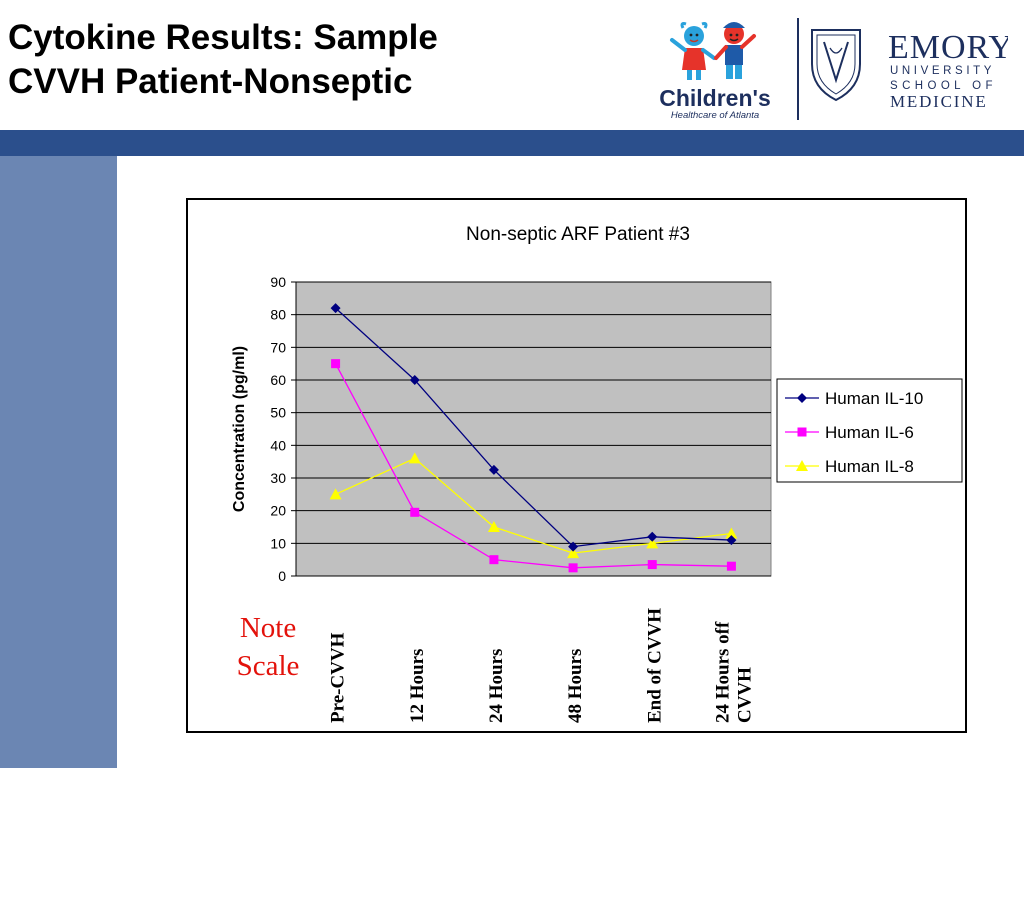 The image size is (1024, 902). I want to click on legend-box, so click(869, 430).